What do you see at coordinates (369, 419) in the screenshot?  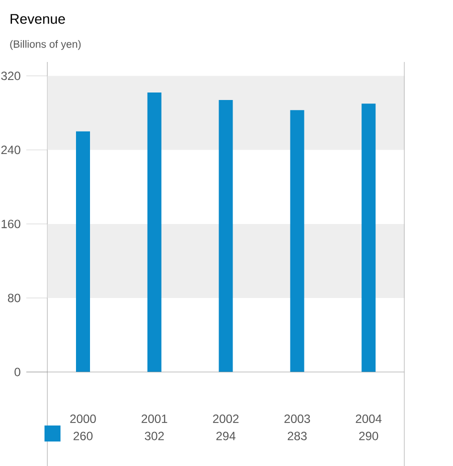 I see `x-tick-label: 2004` at bounding box center [369, 419].